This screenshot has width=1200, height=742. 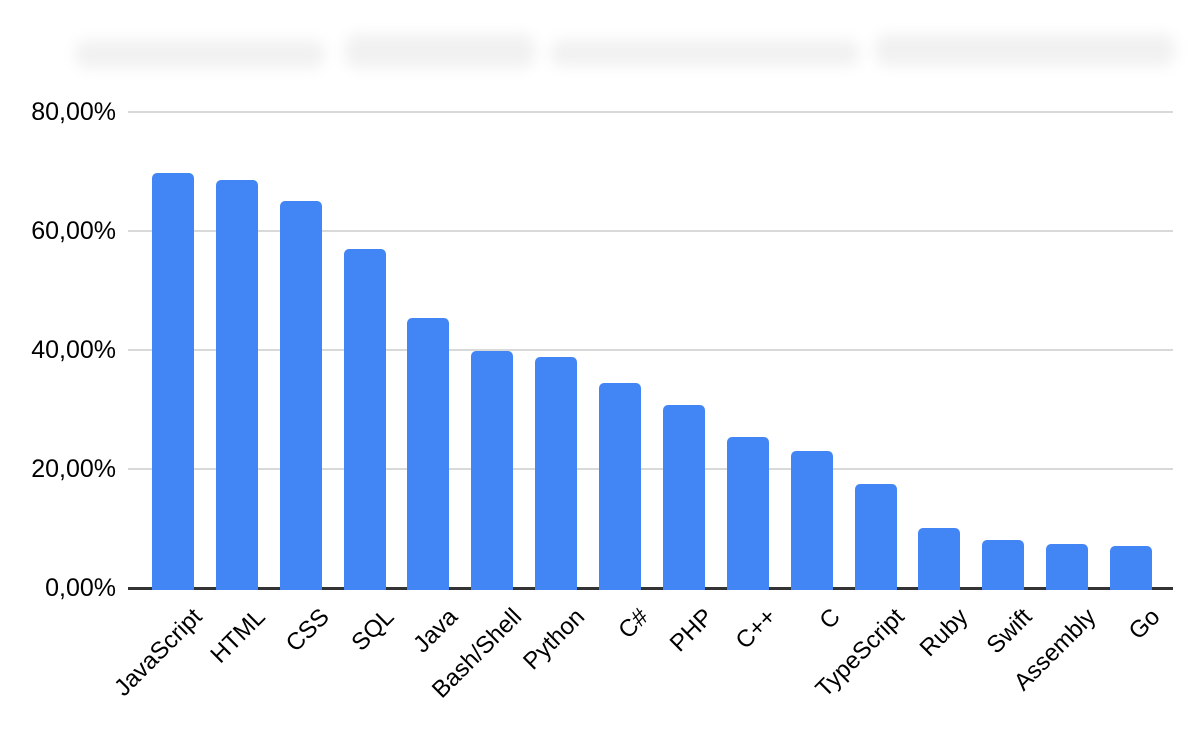 What do you see at coordinates (1131, 568) in the screenshot?
I see `bar-go` at bounding box center [1131, 568].